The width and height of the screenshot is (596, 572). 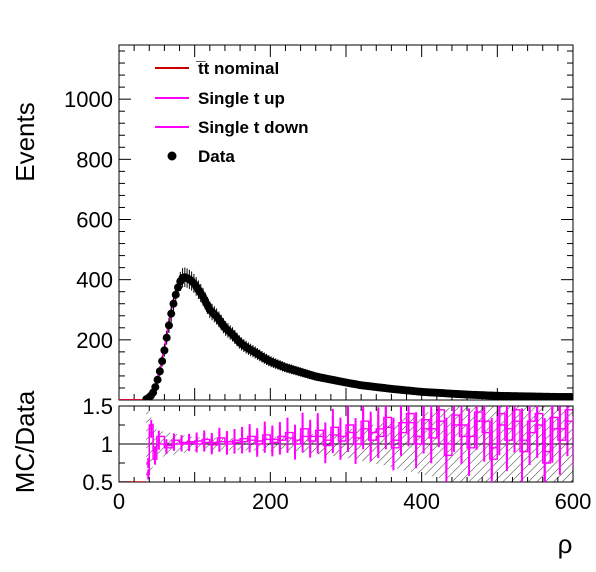 I want to click on main-y-tick-label: 400, so click(x=94, y=280).